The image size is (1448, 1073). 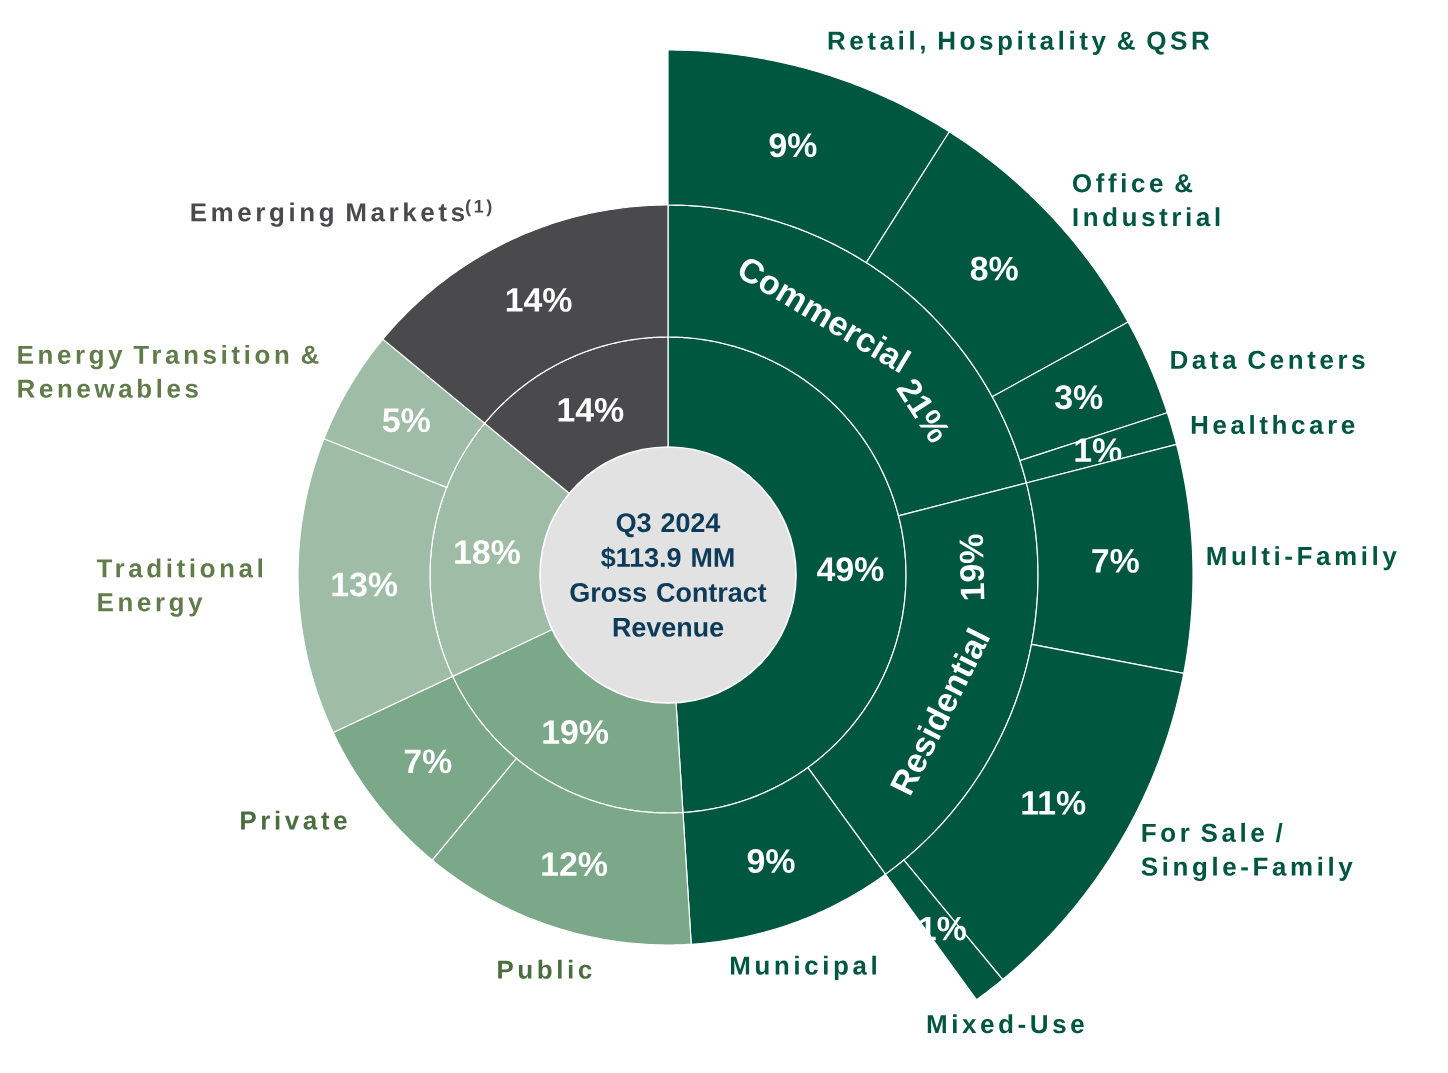 What do you see at coordinates (1019, 42) in the screenshot?
I see `slice-label: Retail, Hospitality & QSR` at bounding box center [1019, 42].